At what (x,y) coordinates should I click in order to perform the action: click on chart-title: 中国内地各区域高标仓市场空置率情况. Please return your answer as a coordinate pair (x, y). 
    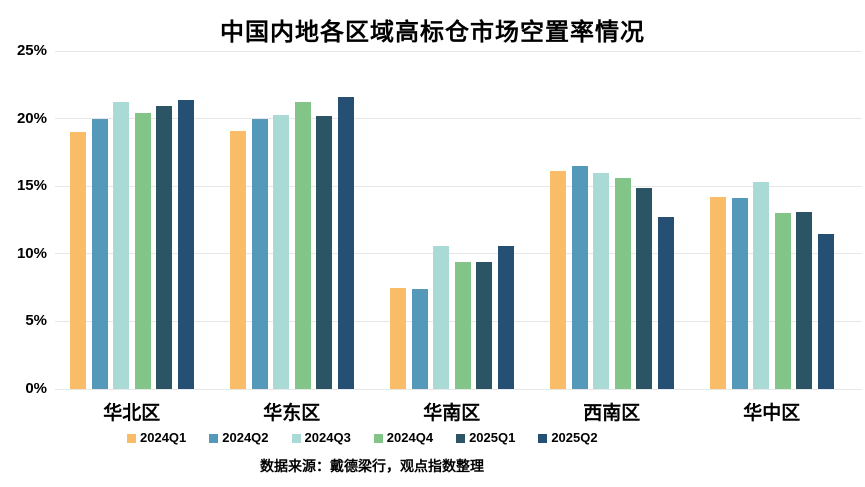
    Looking at the image, I should click on (432, 32).